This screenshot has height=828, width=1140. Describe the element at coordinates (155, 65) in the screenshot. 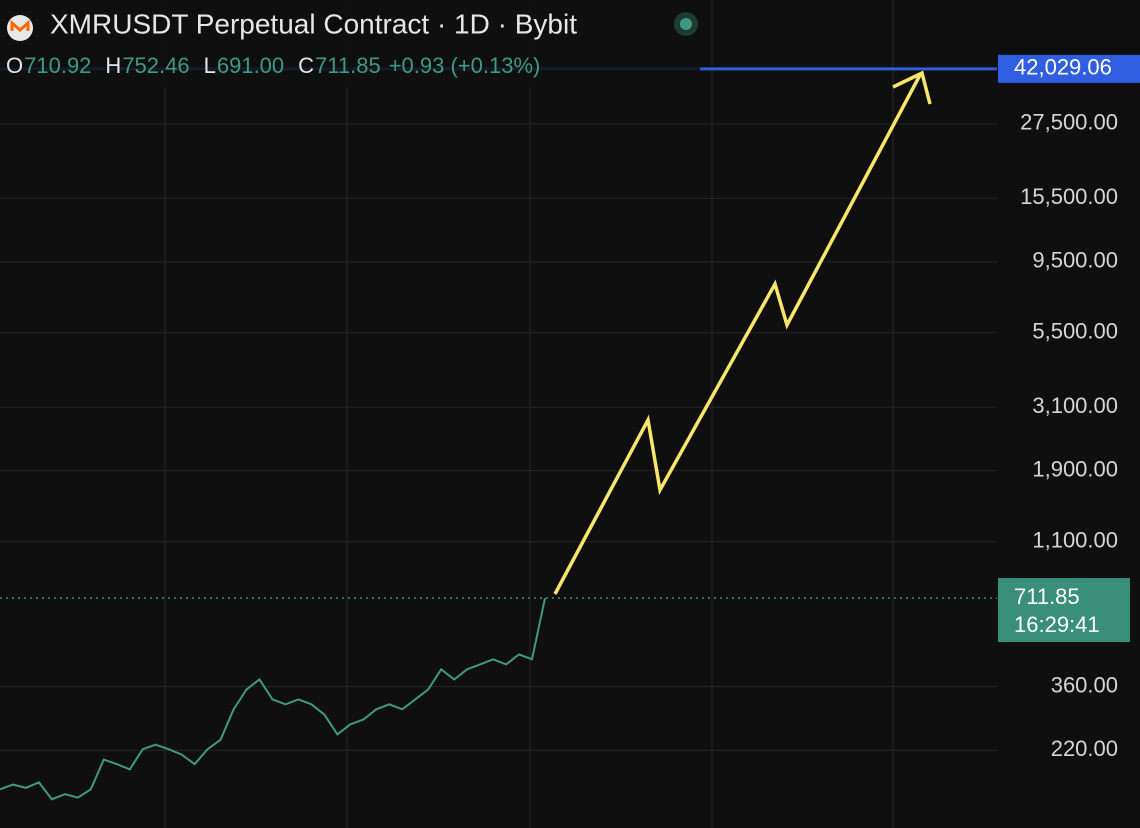

I see `ohlc-value: 752.46` at that location.